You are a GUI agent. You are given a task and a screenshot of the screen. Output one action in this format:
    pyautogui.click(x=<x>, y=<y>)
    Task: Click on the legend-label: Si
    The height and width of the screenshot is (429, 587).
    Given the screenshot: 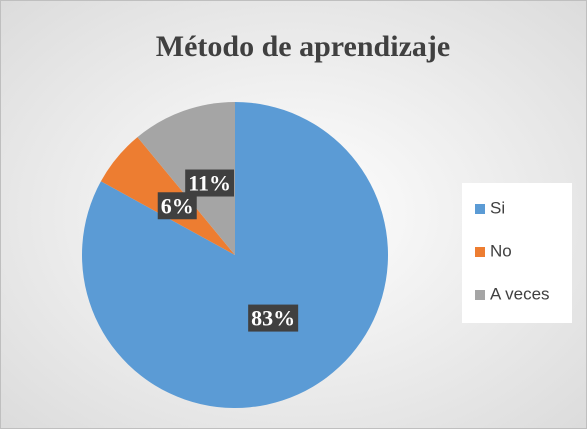 What is the action you would take?
    pyautogui.click(x=497, y=207)
    